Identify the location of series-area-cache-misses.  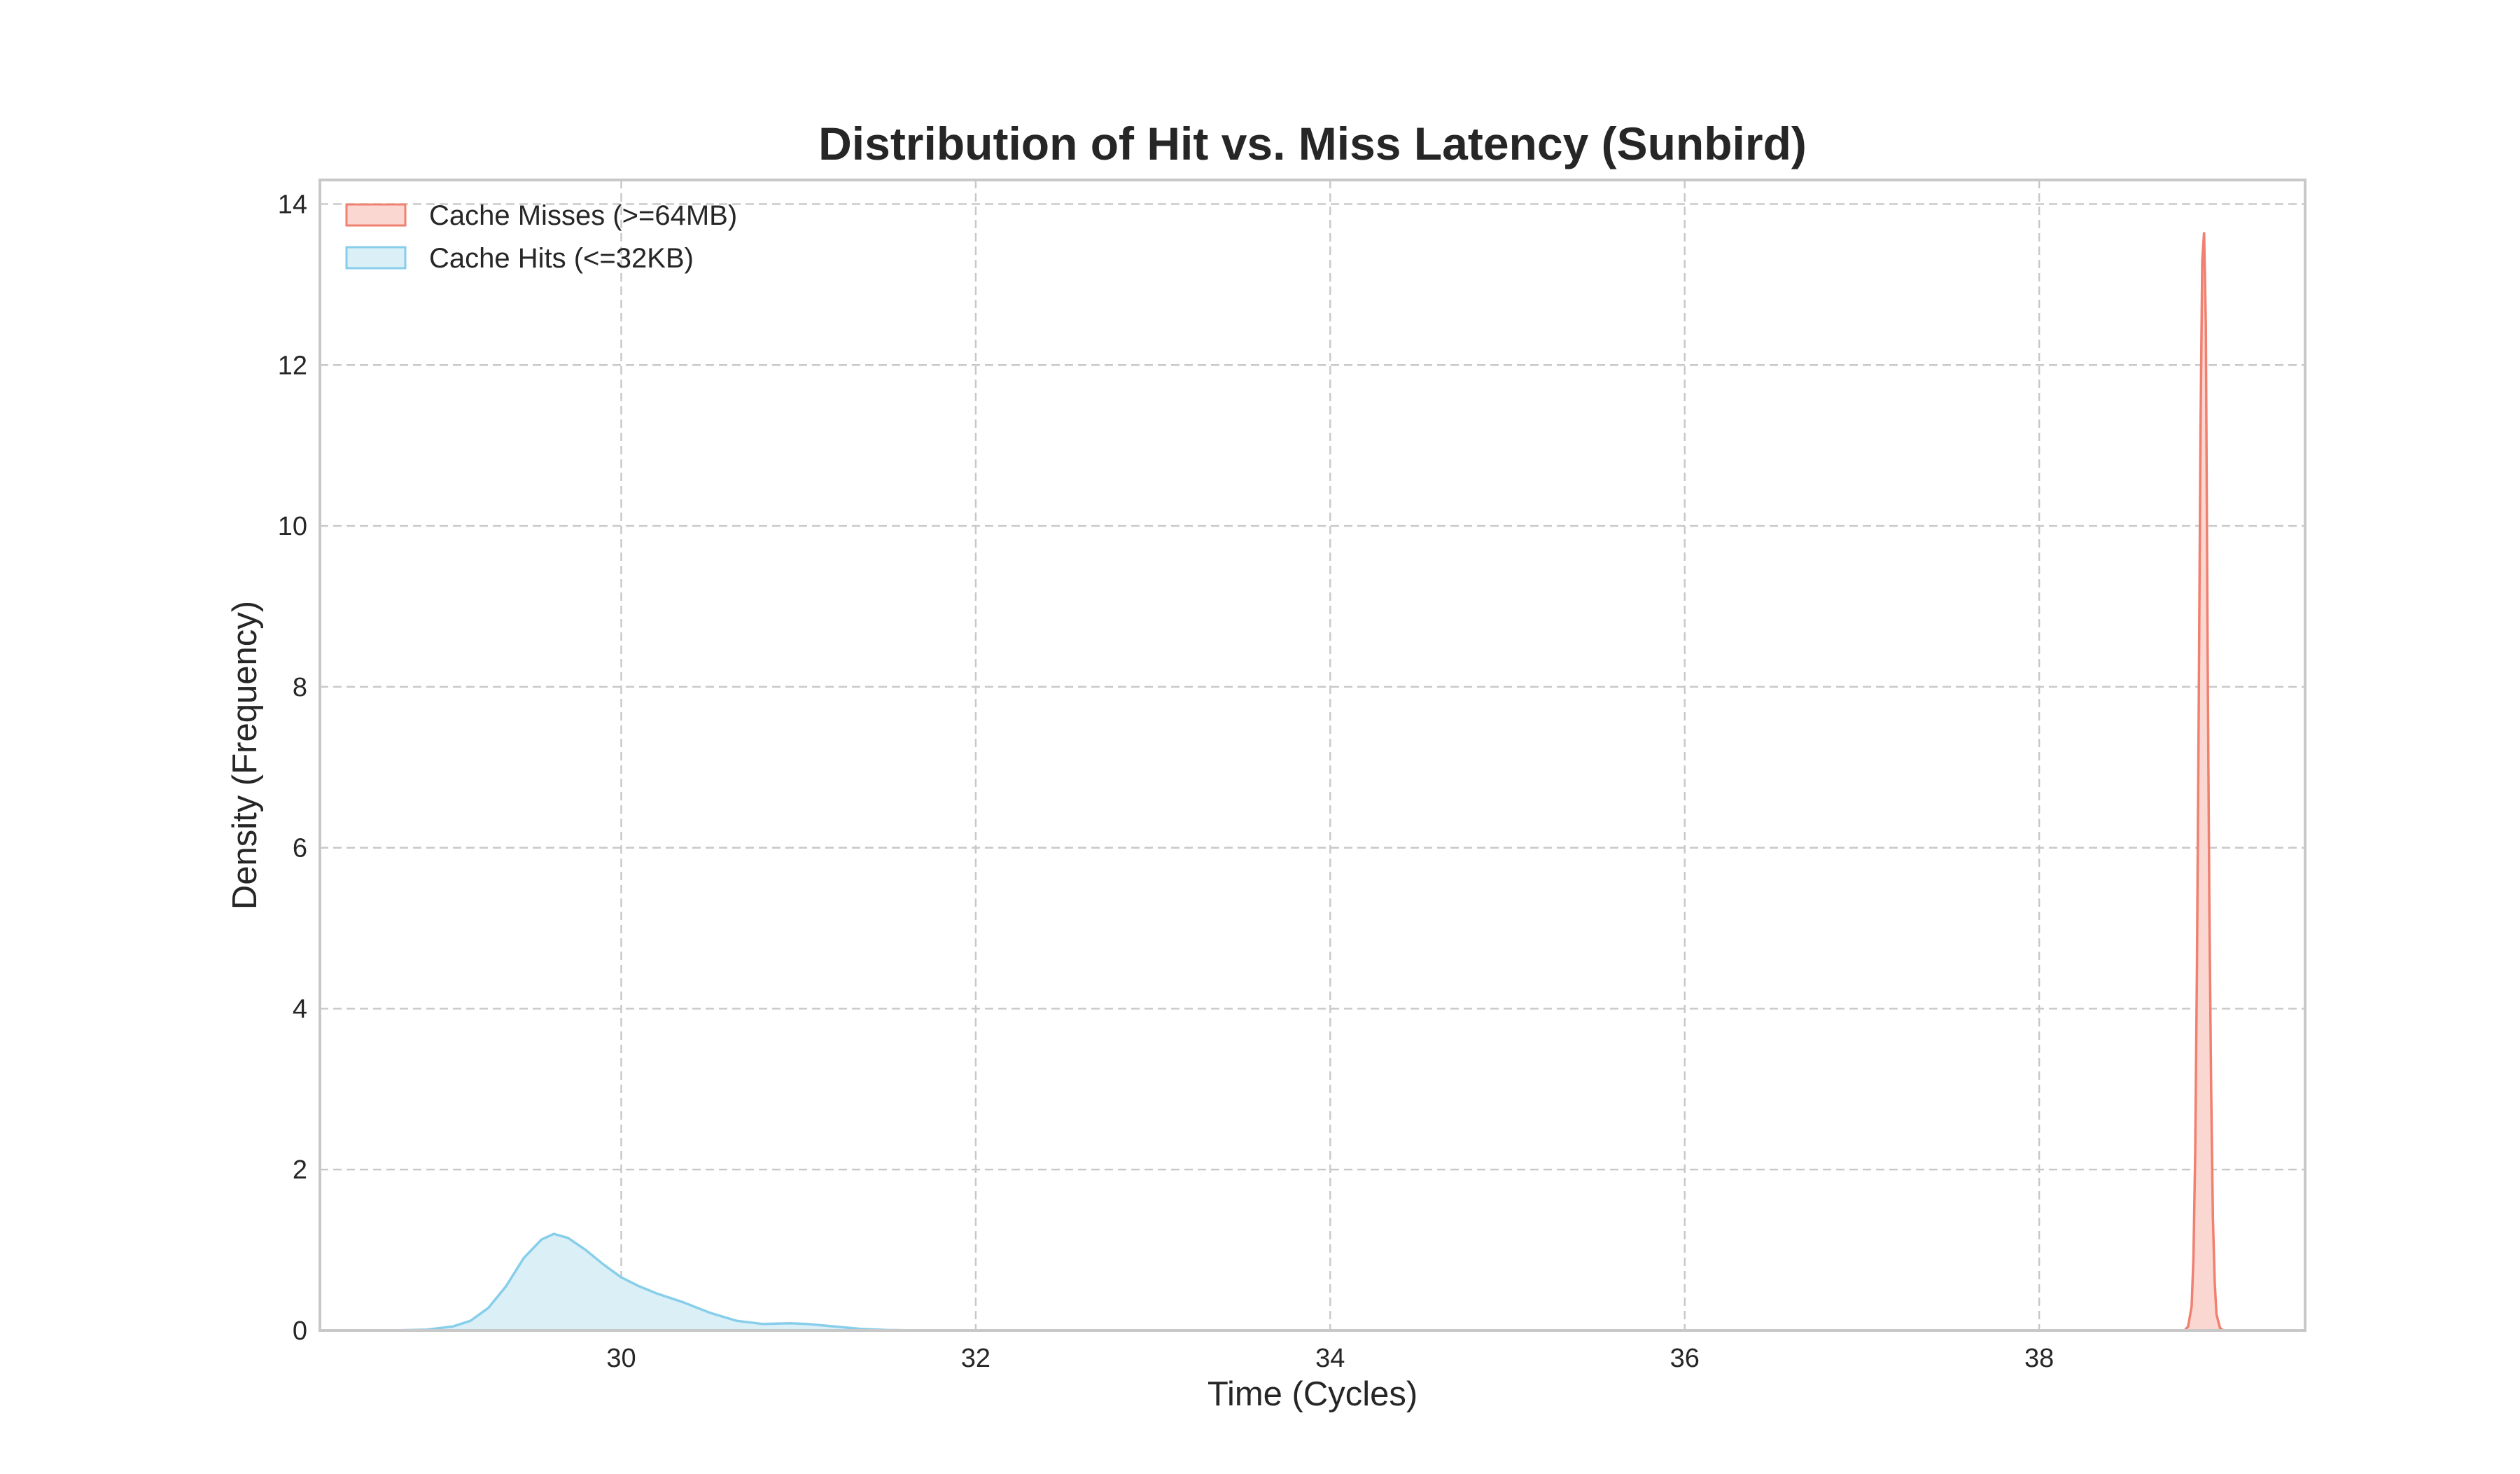
(2204, 781).